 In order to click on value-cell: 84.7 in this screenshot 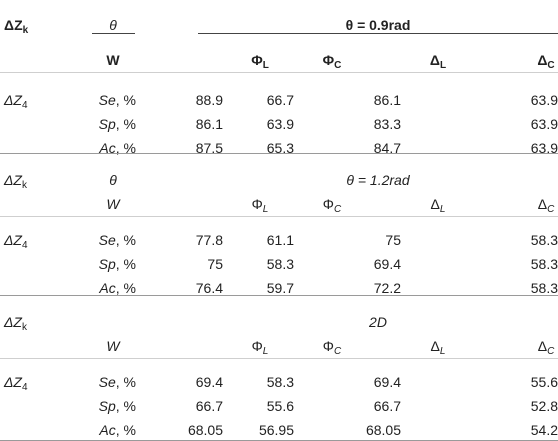, I will do `click(387, 148)`.